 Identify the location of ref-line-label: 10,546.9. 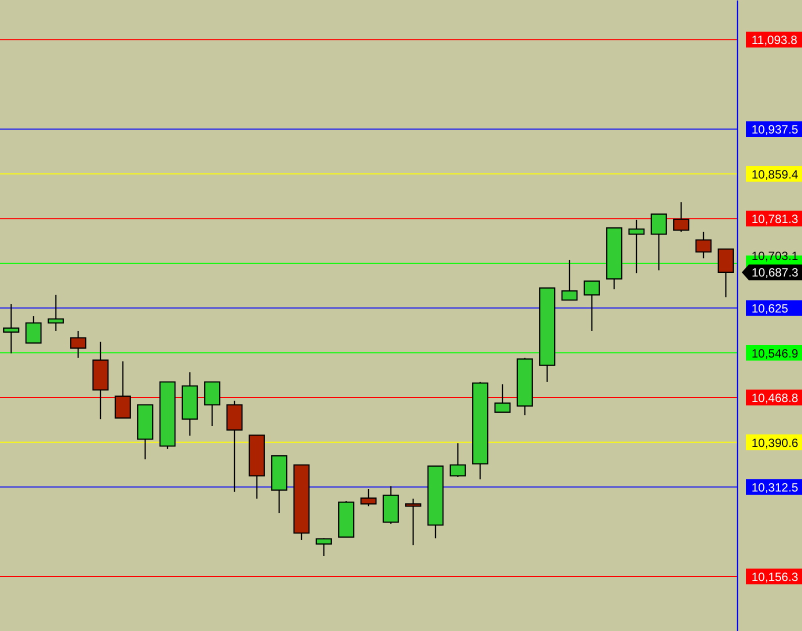
(775, 353).